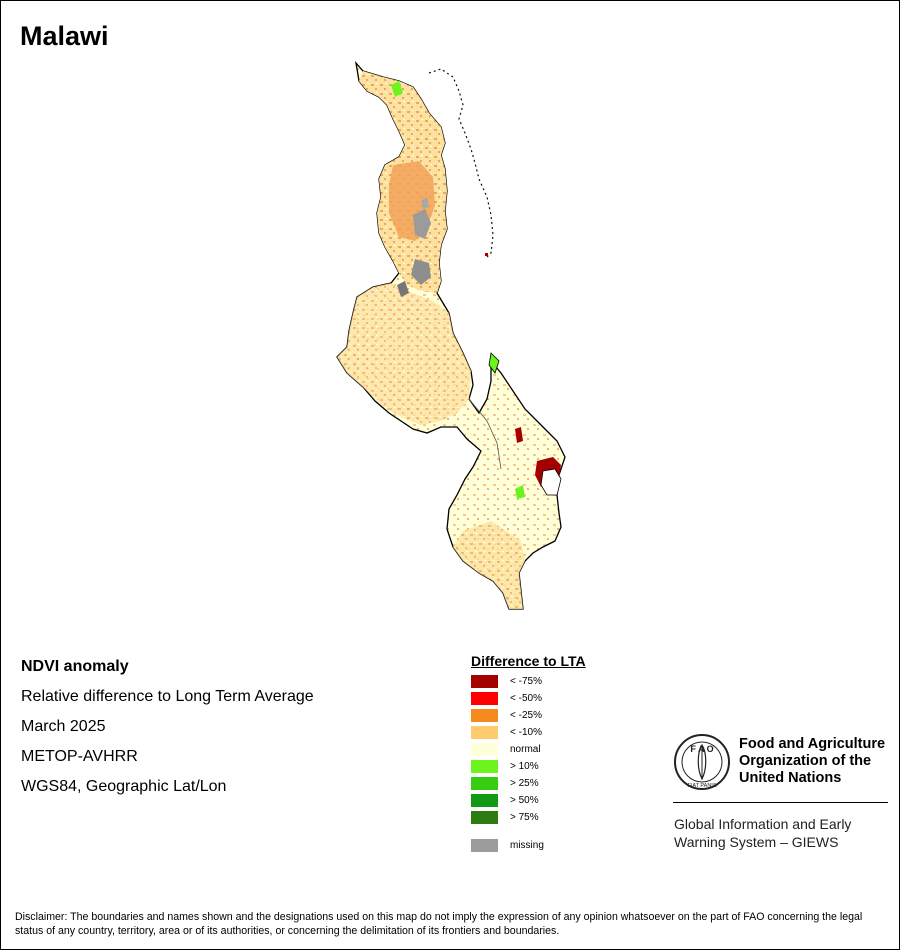 This screenshot has width=900, height=950. What do you see at coordinates (528, 661) in the screenshot?
I see `legend-title: Difference to LTA` at bounding box center [528, 661].